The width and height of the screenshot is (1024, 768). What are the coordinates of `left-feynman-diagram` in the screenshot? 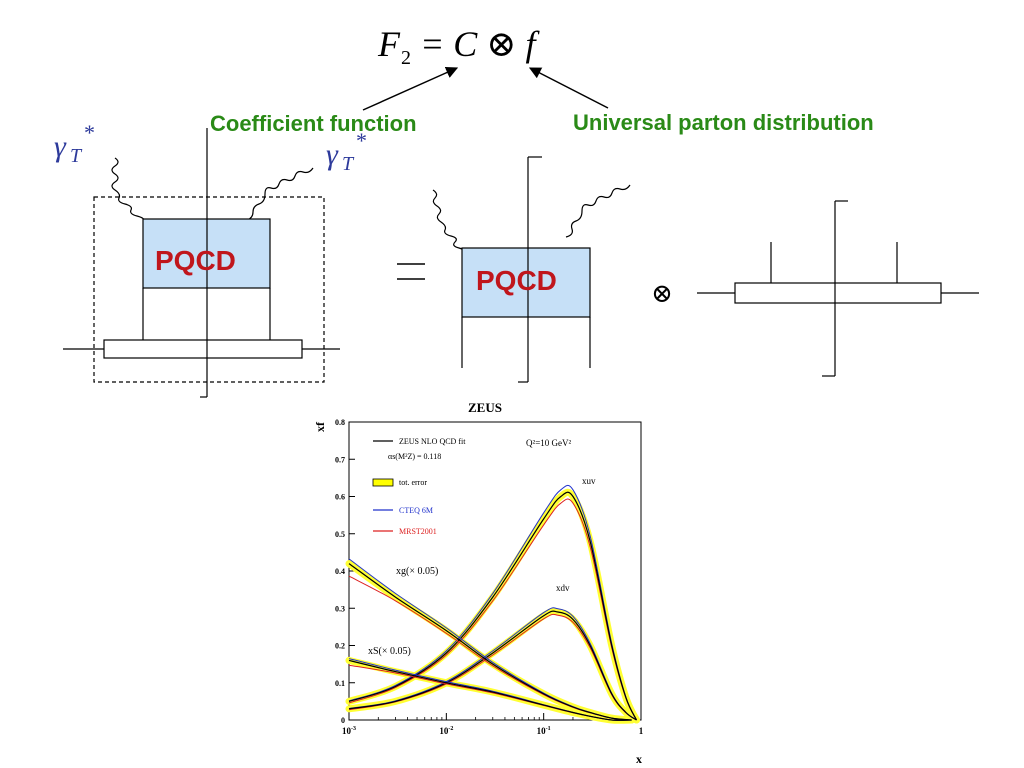 It's located at (201, 263).